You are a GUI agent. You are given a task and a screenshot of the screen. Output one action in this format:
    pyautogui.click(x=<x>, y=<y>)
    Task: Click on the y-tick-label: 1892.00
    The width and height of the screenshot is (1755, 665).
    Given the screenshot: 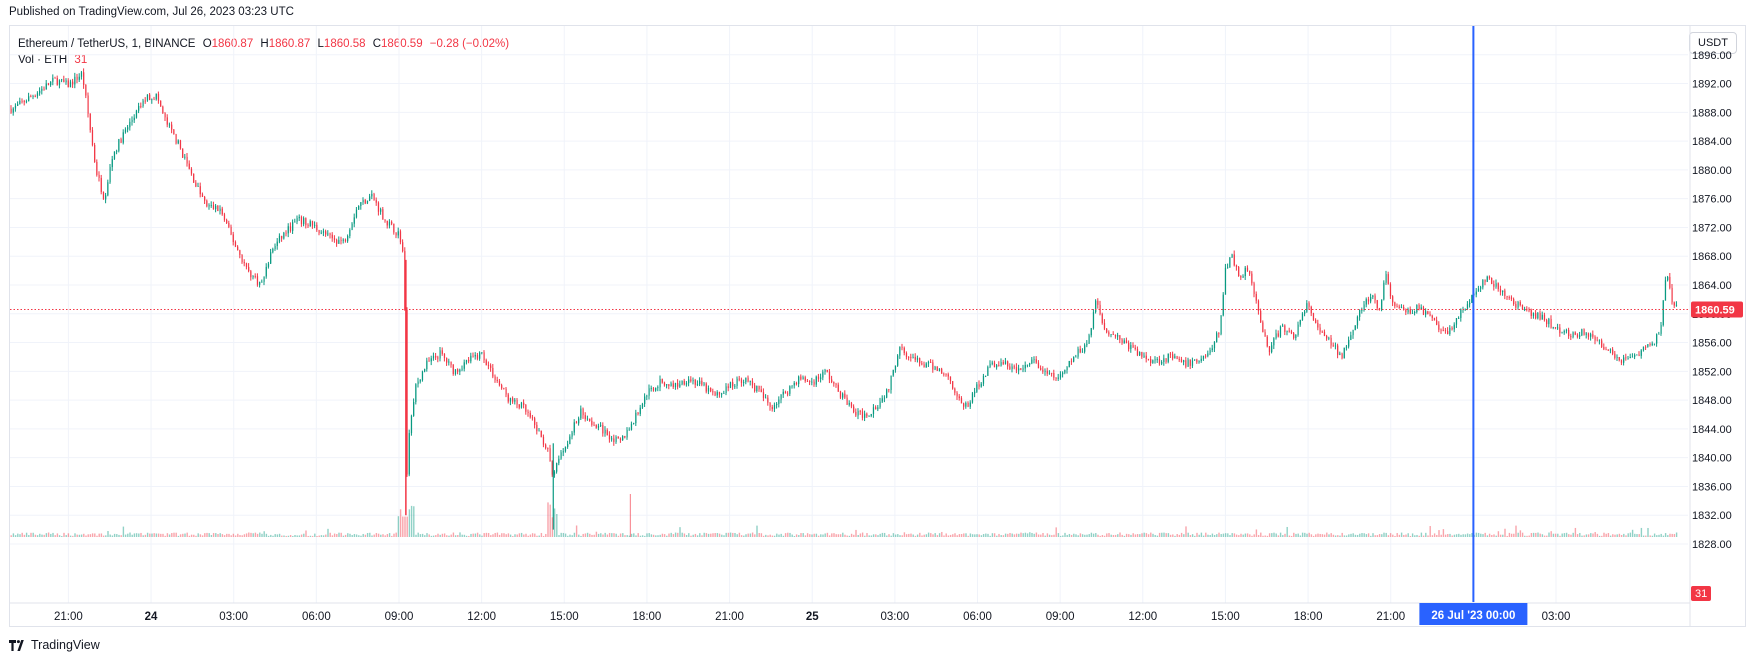 What is the action you would take?
    pyautogui.click(x=1712, y=85)
    